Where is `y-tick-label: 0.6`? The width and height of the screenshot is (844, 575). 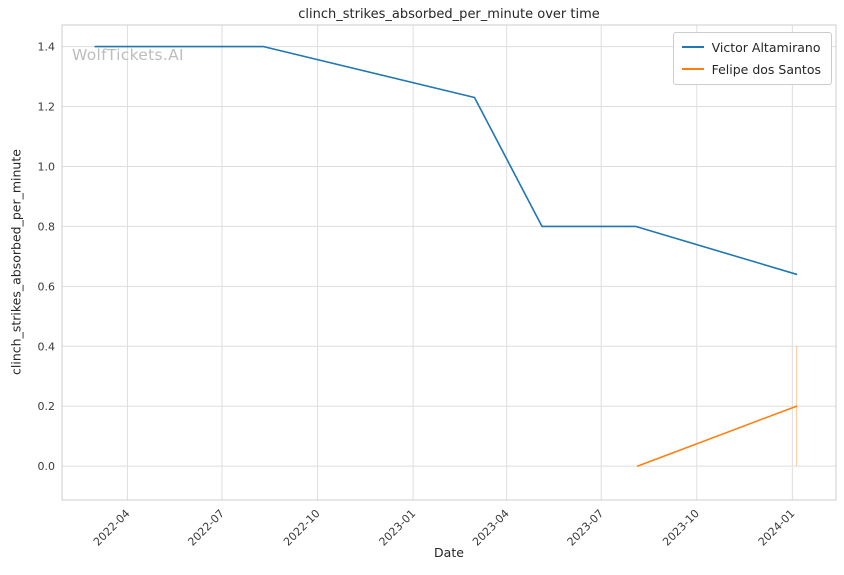
y-tick-label: 0.6 is located at coordinates (47, 286).